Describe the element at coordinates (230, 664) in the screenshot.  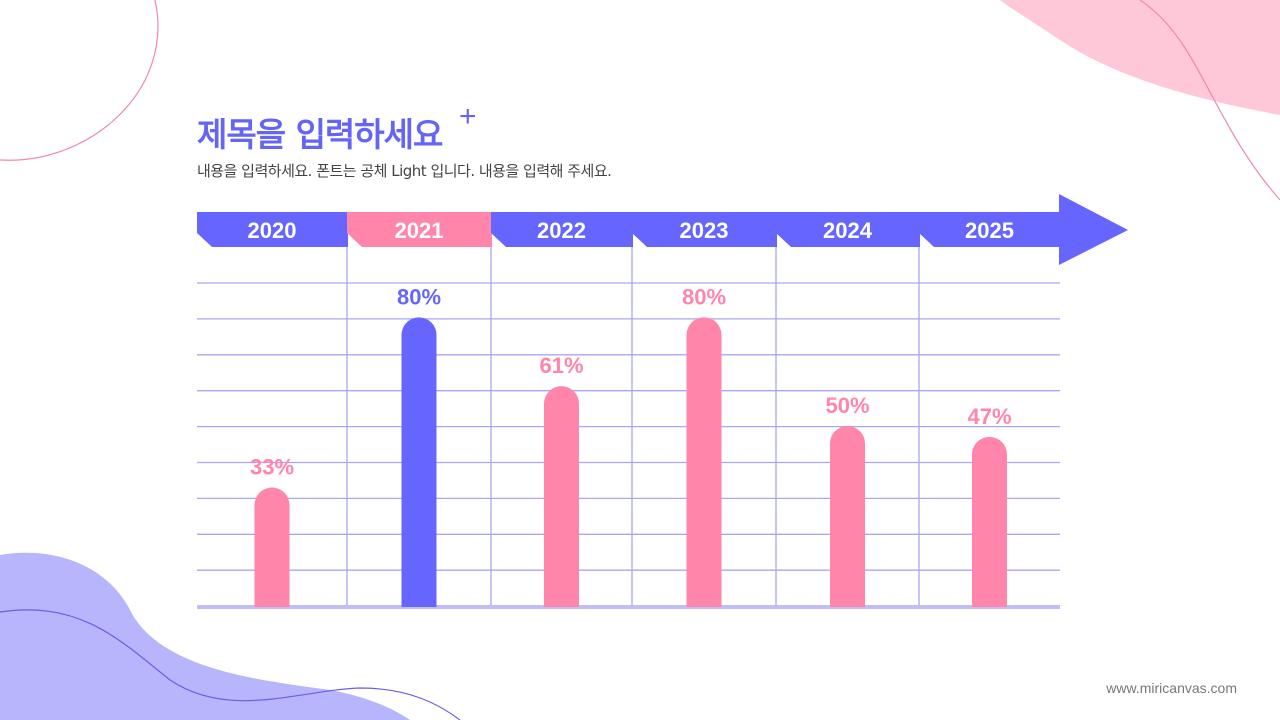
I see `bottom-left-curve` at that location.